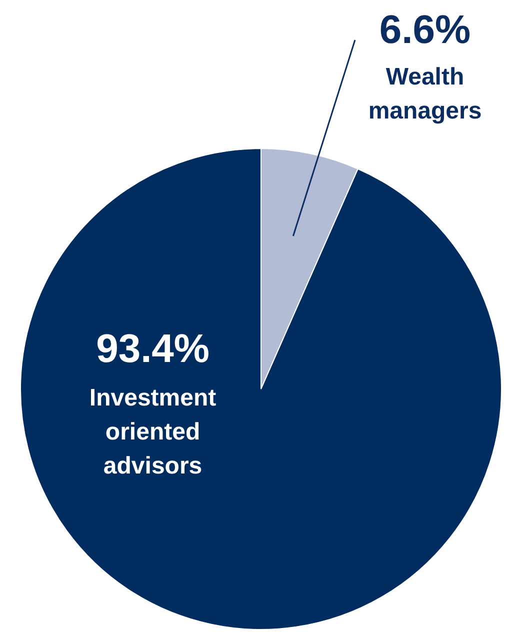 The width and height of the screenshot is (522, 642). Describe the element at coordinates (152, 432) in the screenshot. I see `slice-label: Investment oriented advisors` at that location.